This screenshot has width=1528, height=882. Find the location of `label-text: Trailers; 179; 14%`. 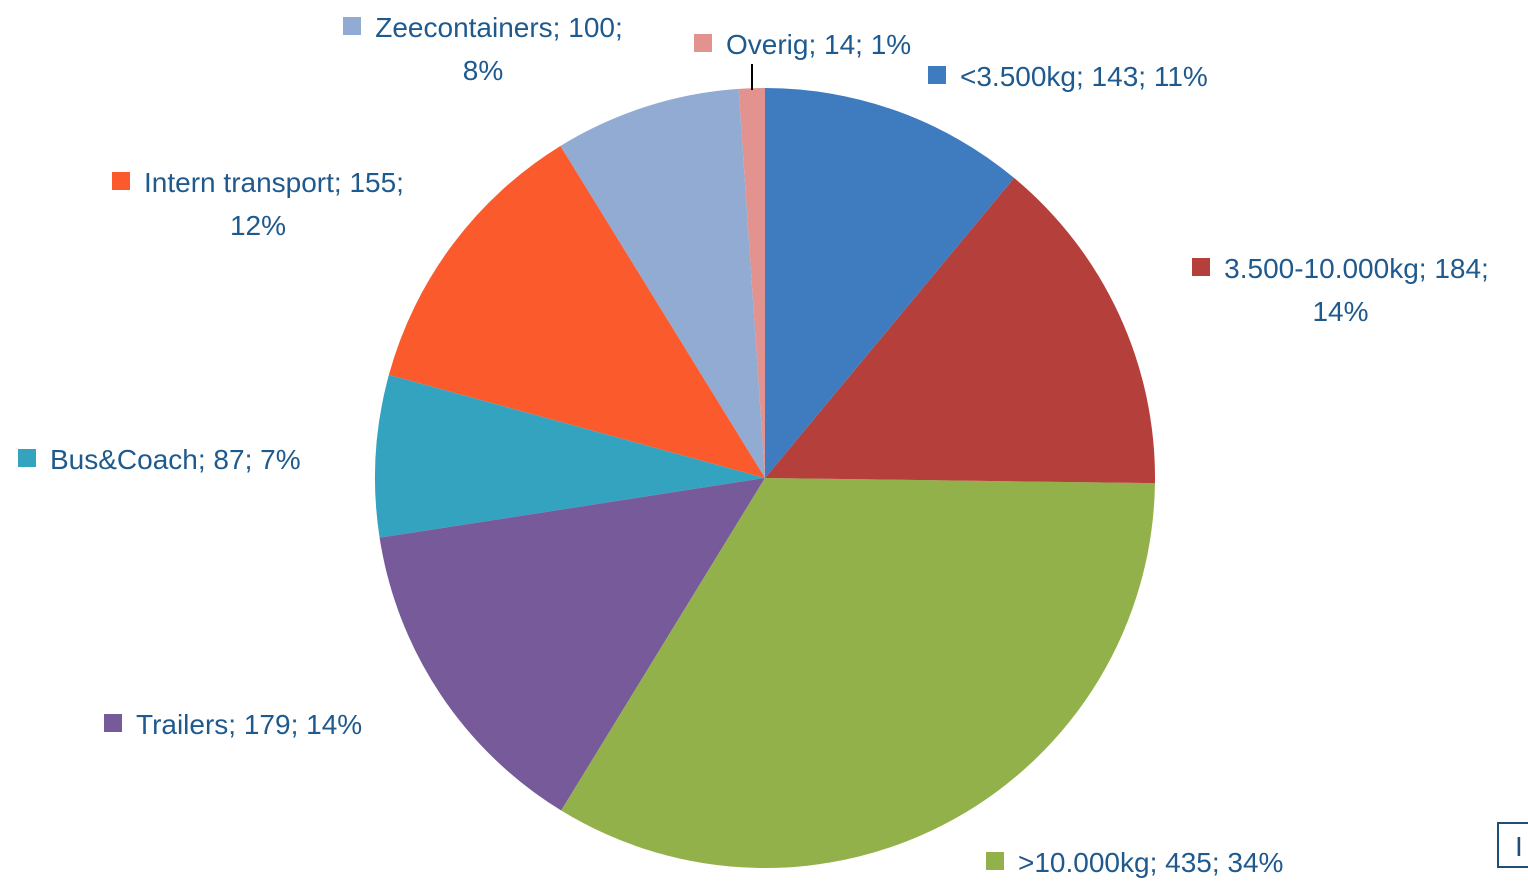

label-text: Trailers; 179; 14% is located at coordinates (249, 724).